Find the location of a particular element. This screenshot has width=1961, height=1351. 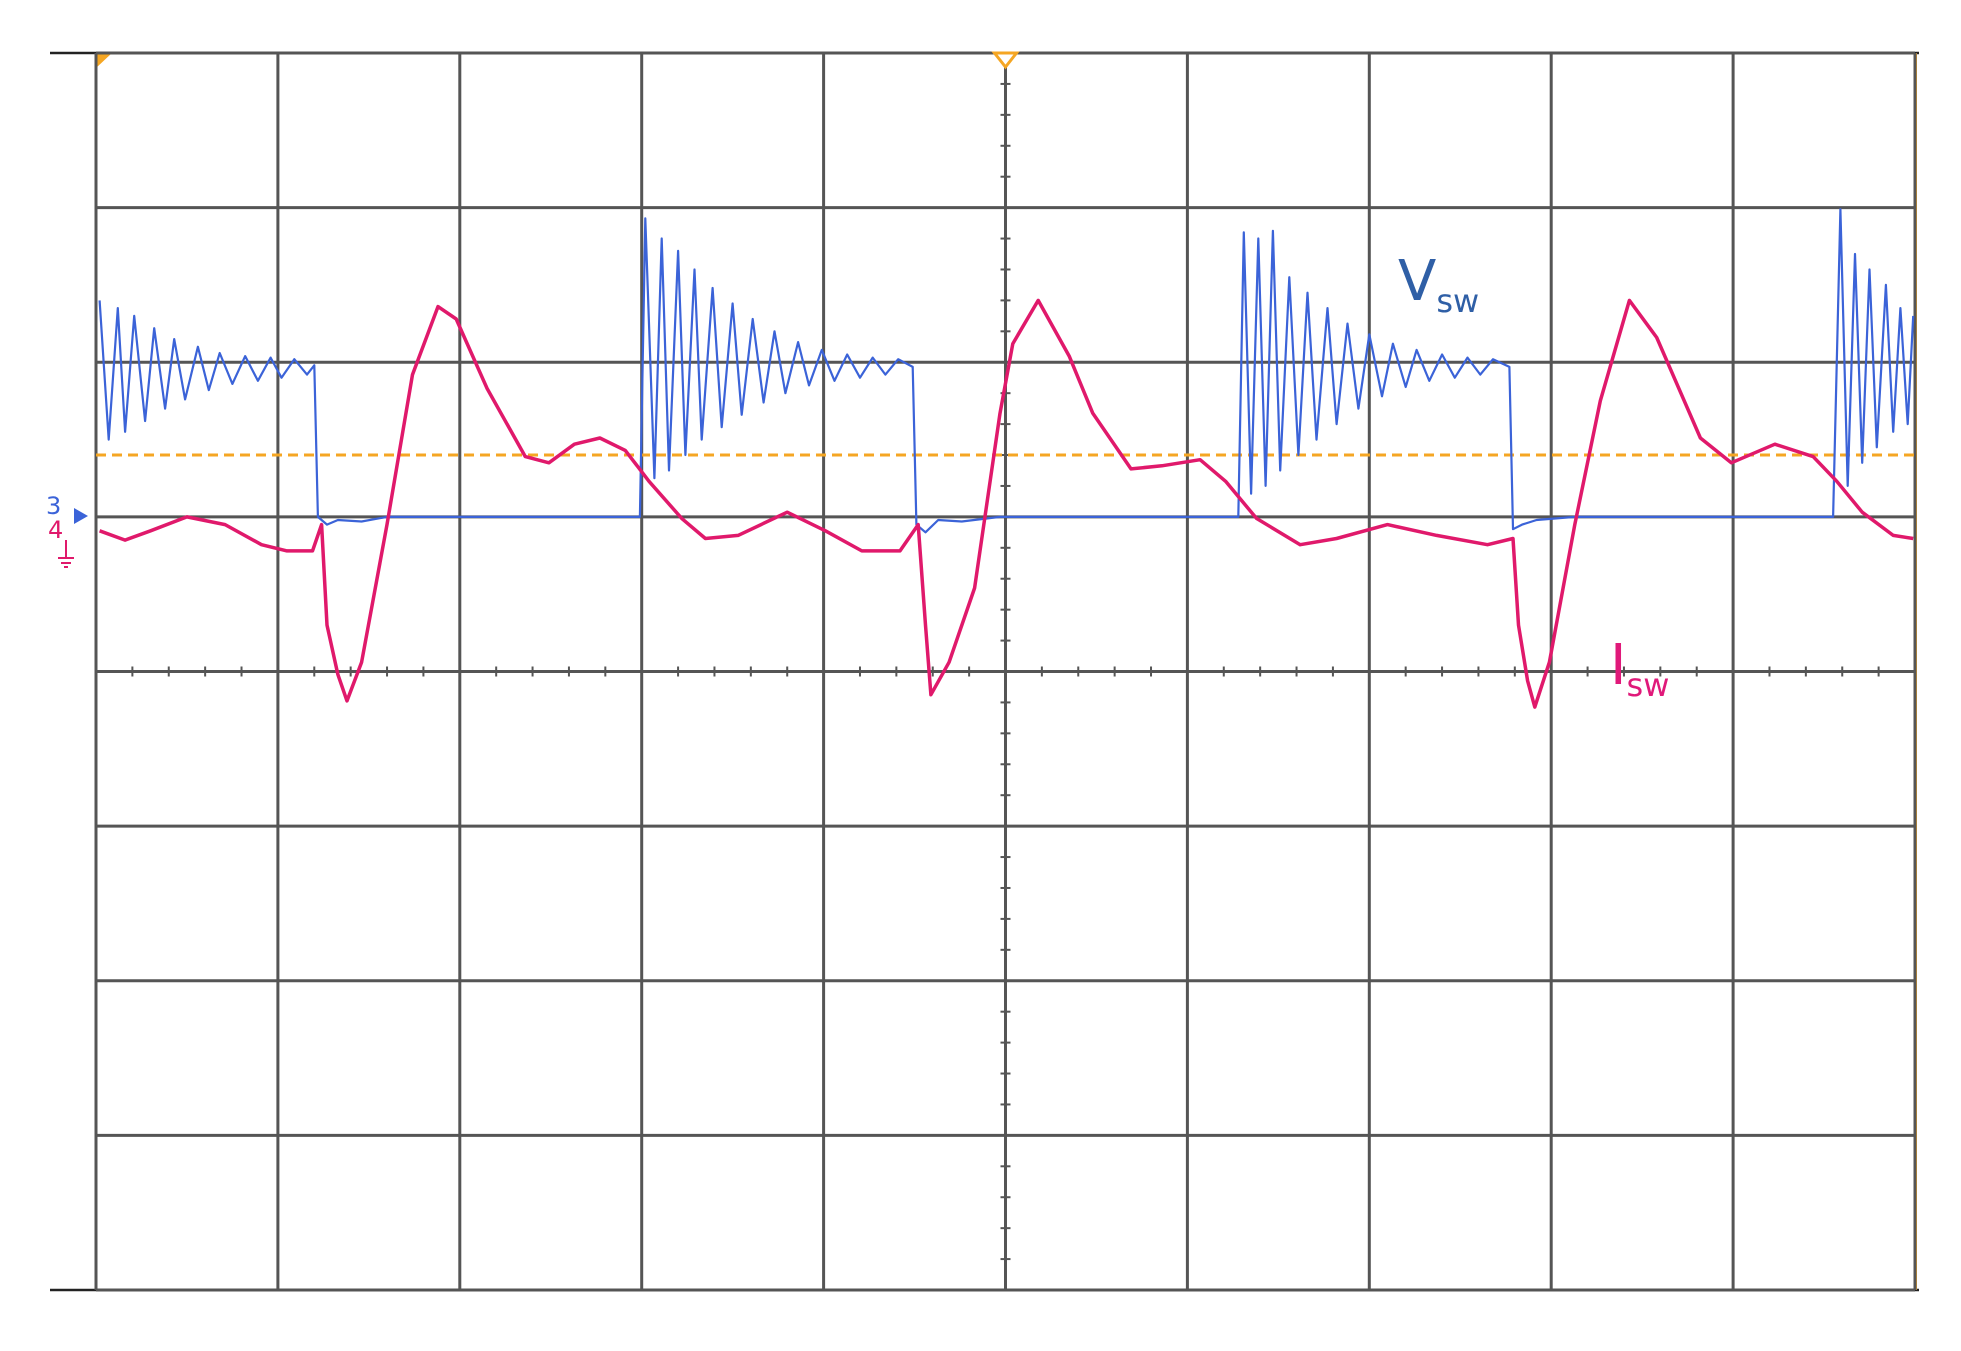

channel-arrow is located at coordinates (81, 516).